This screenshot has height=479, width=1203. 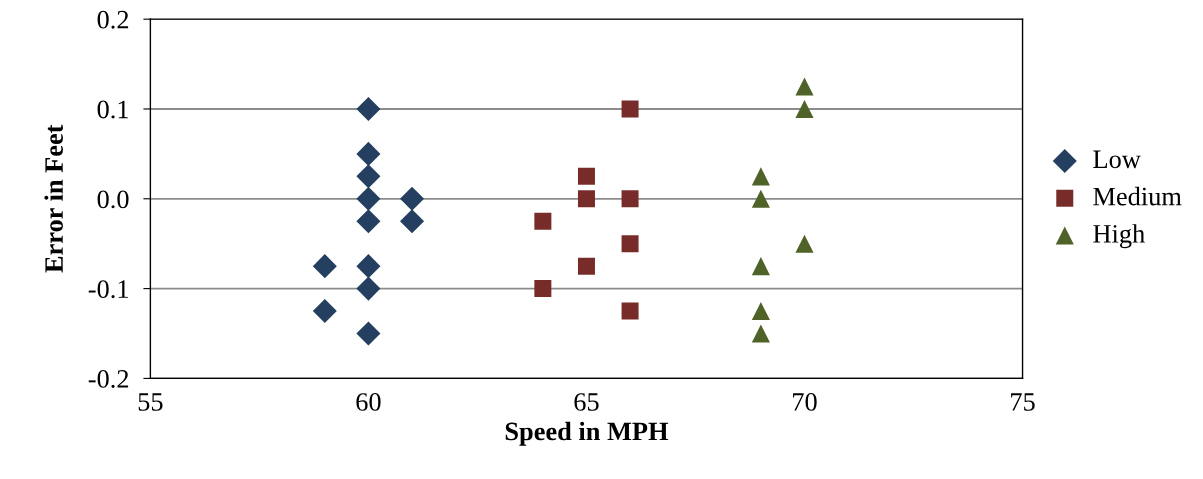 What do you see at coordinates (368, 402) in the screenshot?
I see `x-tick-label: 60` at bounding box center [368, 402].